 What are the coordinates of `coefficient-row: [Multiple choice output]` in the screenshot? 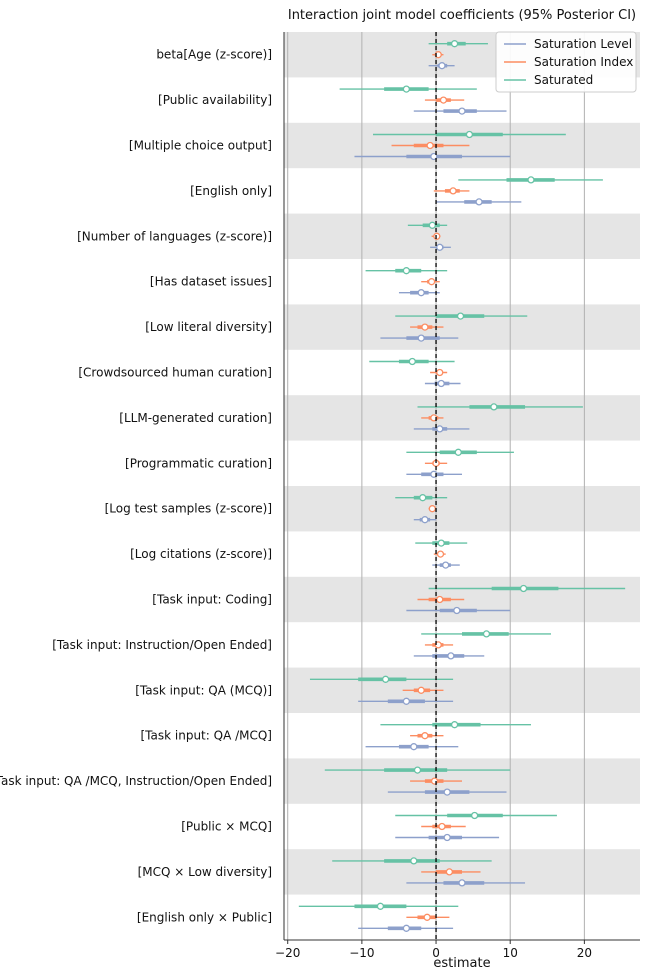 It's located at (347, 145).